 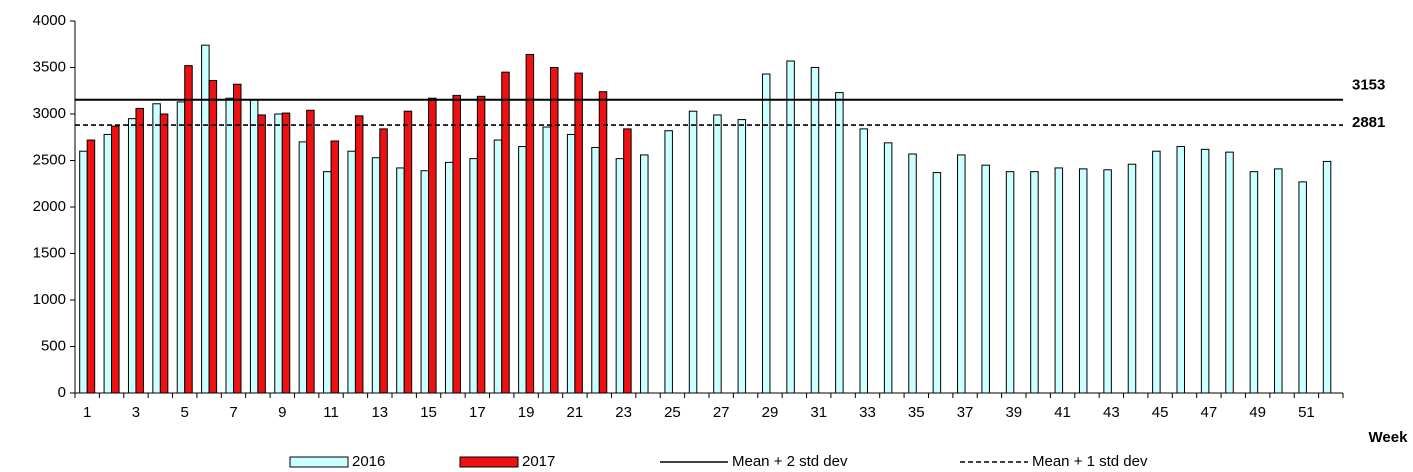 I want to click on x-tick-label: 43, so click(x=1111, y=412).